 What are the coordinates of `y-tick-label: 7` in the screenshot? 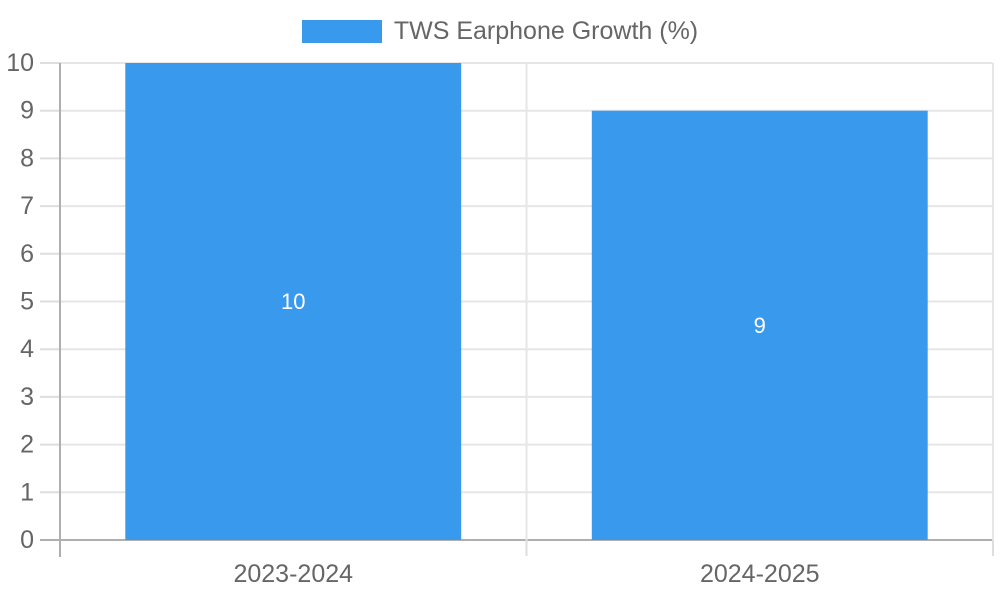 It's located at (27, 206).